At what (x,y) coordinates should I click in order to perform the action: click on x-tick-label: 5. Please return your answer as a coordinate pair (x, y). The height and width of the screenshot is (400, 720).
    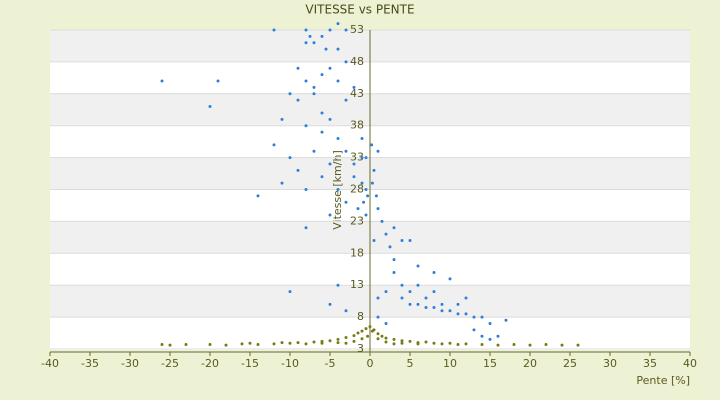
    Looking at the image, I should click on (410, 363).